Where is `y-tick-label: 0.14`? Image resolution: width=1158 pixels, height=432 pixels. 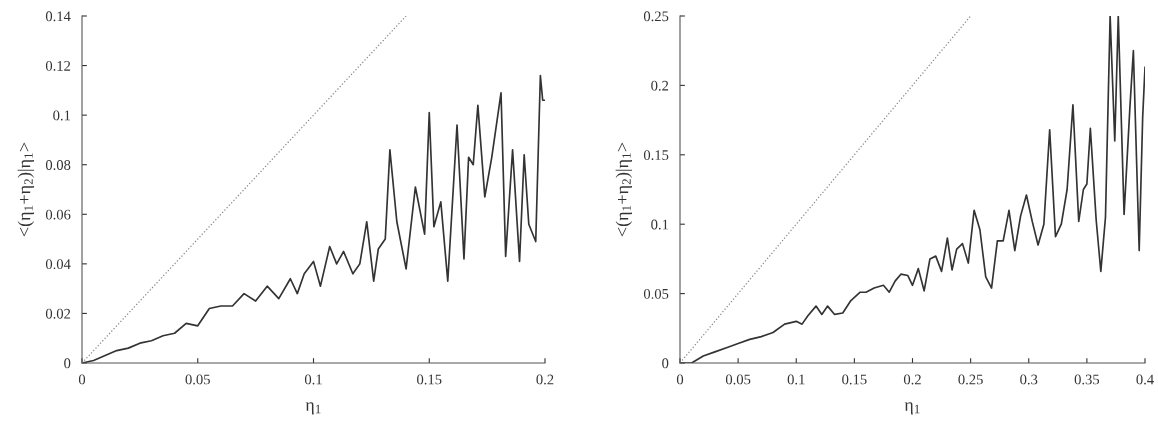 y-tick-label: 0.14 is located at coordinates (58, 16).